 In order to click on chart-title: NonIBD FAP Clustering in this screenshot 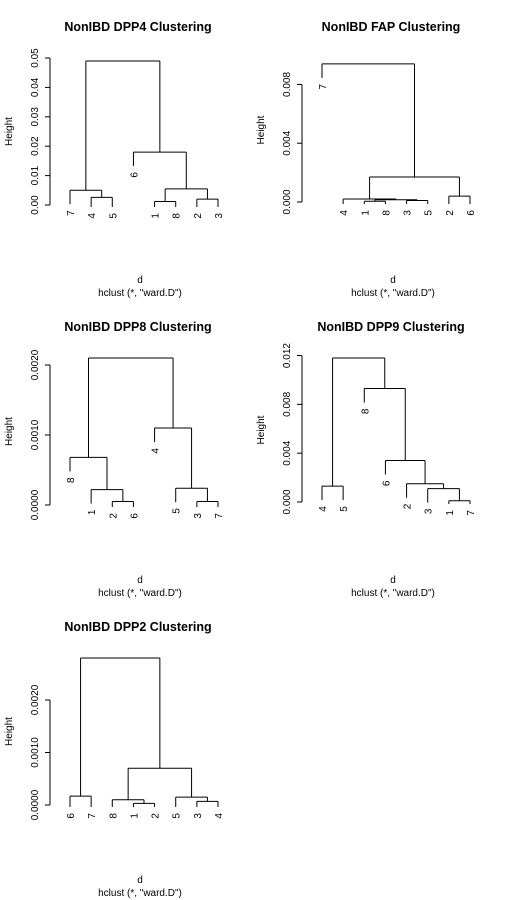, I will do `click(391, 27)`.